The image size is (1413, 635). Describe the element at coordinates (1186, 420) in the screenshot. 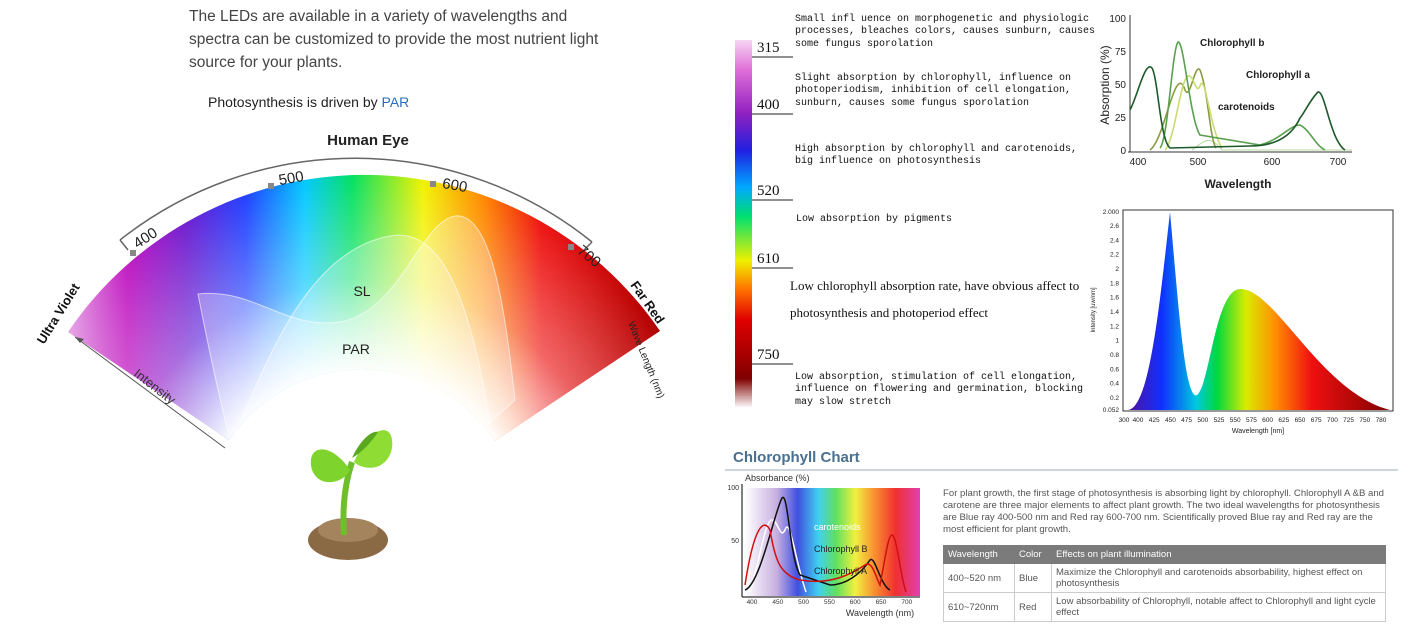

I see `tick-label: 475` at that location.